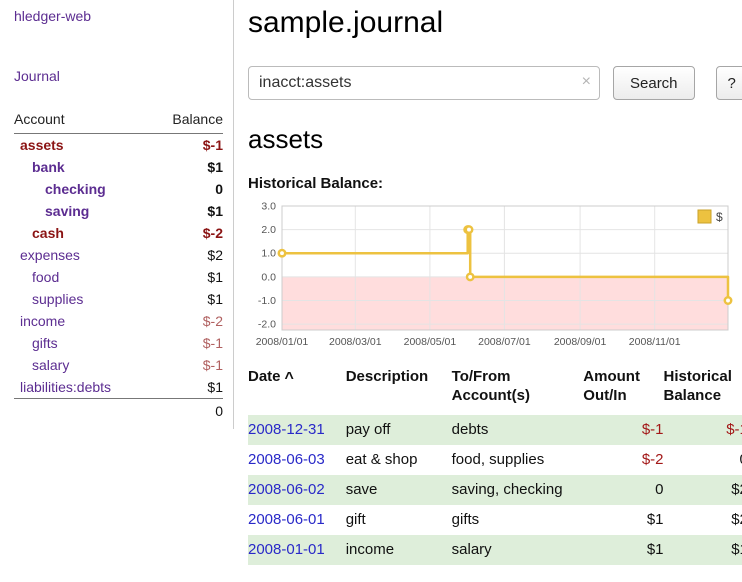  I want to click on search-input, so click(424, 83).